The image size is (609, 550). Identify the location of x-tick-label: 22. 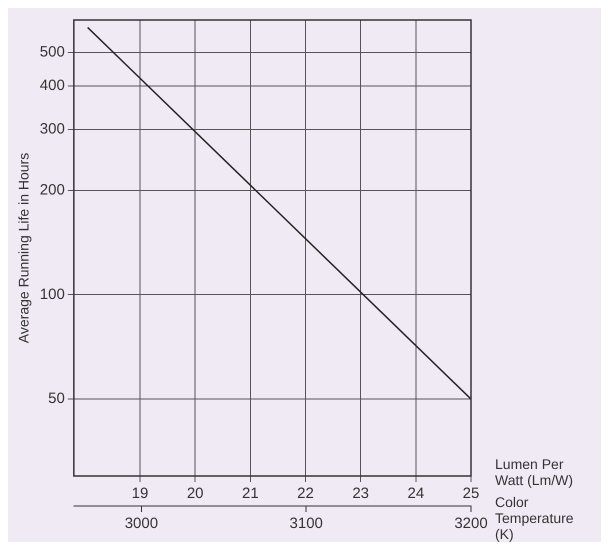
(305, 493).